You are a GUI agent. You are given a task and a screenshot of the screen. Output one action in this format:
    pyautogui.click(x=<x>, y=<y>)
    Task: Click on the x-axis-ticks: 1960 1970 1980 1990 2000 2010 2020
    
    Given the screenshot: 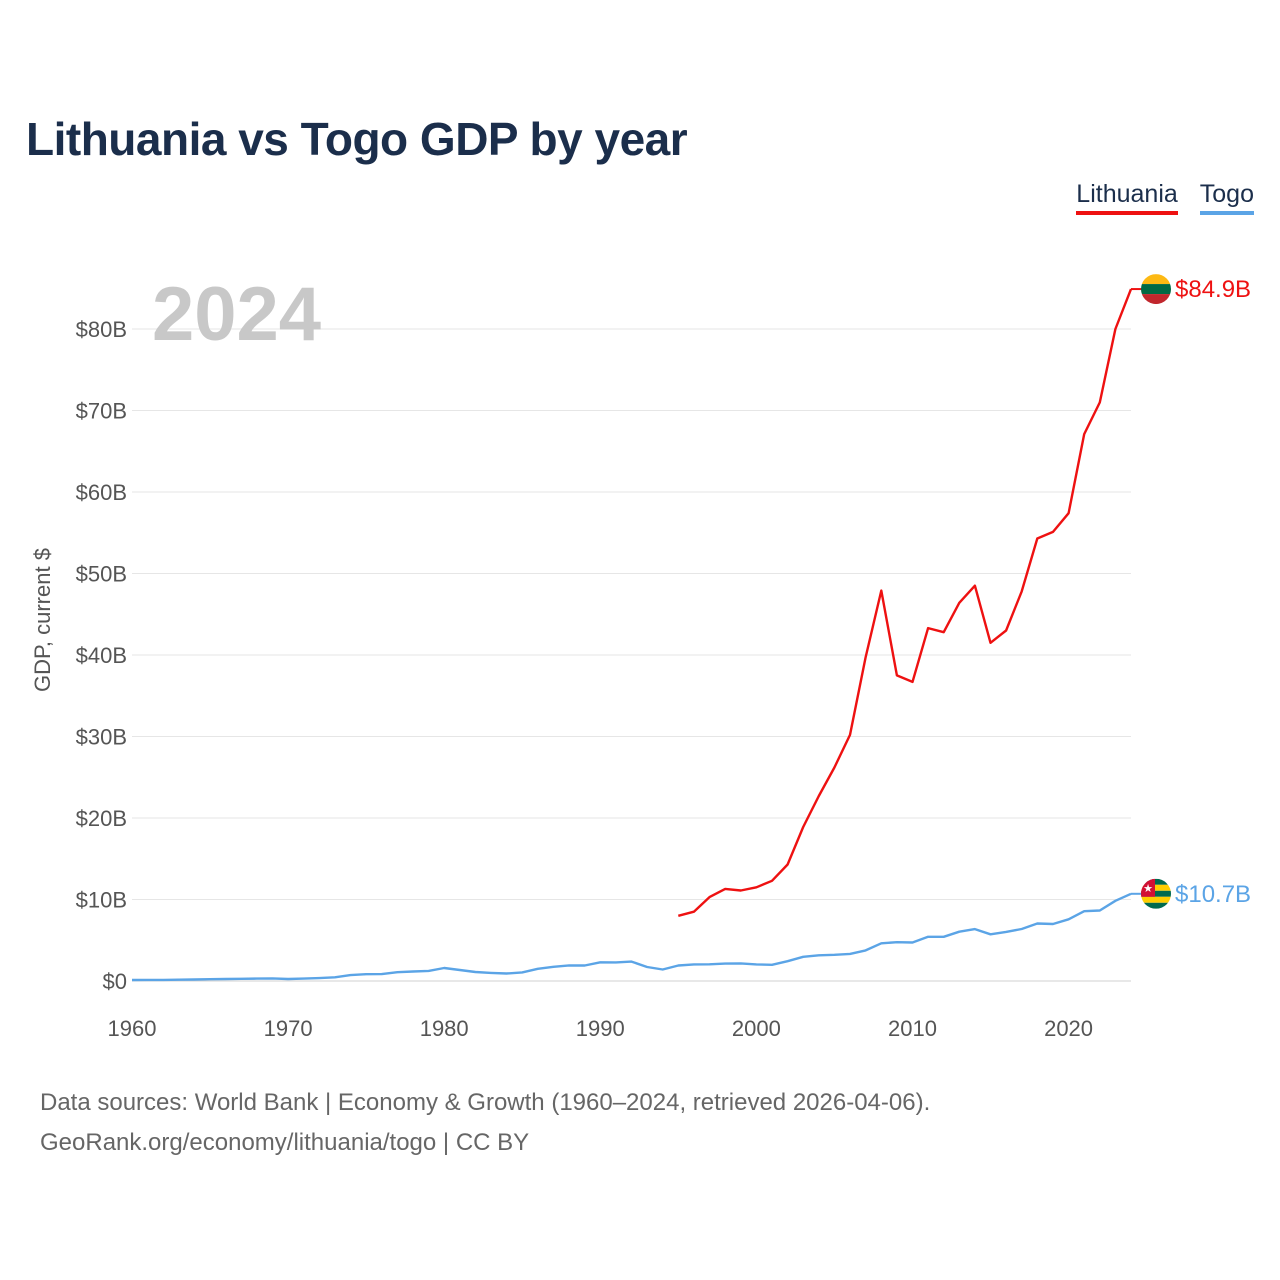 What is the action you would take?
    pyautogui.click(x=601, y=1028)
    